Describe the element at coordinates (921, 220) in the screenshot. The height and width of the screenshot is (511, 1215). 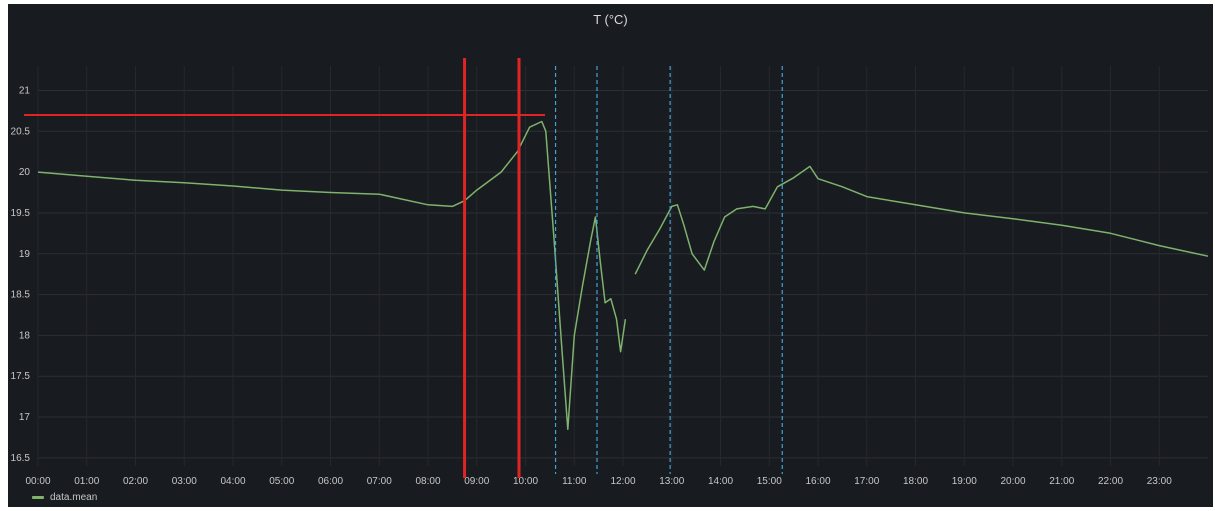
I see `series-line-segment` at that location.